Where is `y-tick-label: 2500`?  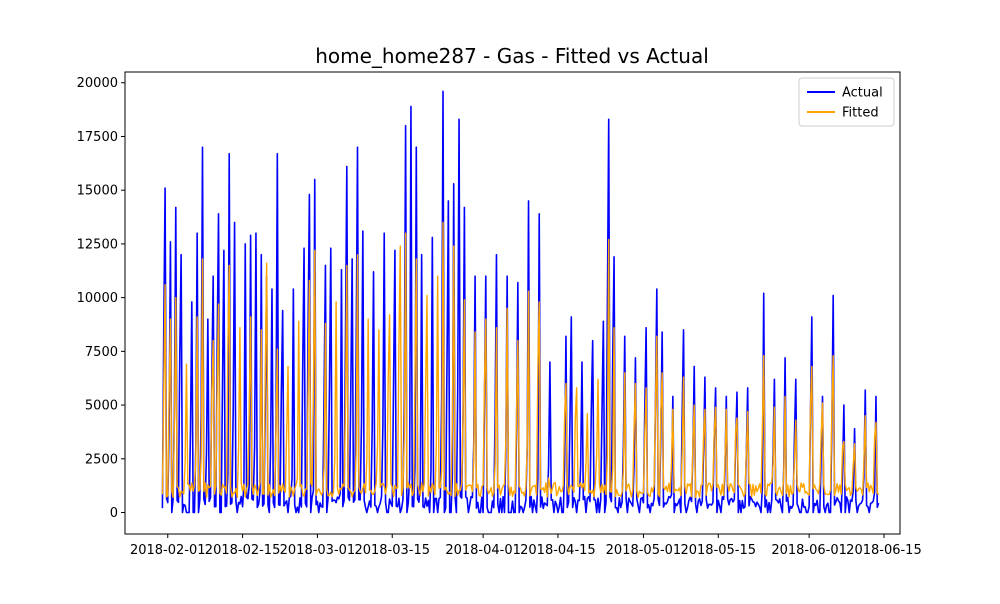 y-tick-label: 2500 is located at coordinates (101, 459).